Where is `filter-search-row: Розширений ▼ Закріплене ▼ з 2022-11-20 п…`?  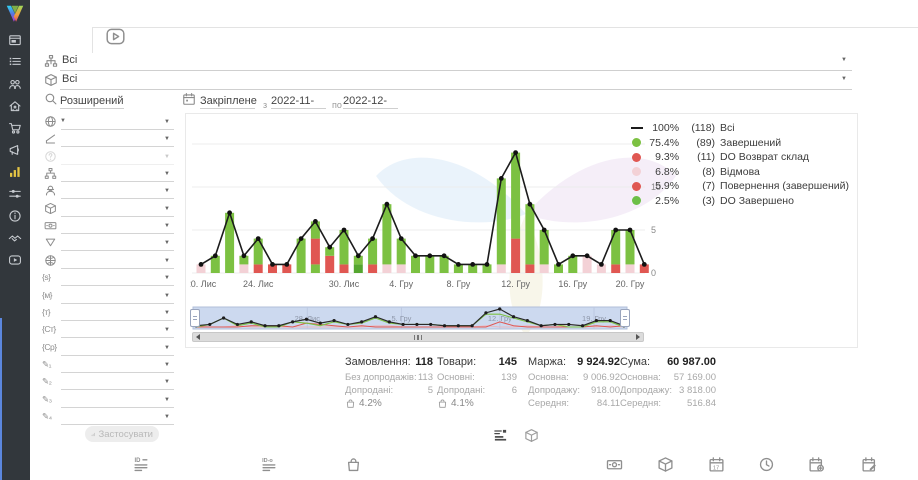
filter-search-row: Розширений ▼ Закріплене ▼ з 2022-11-20 п… is located at coordinates (449, 108).